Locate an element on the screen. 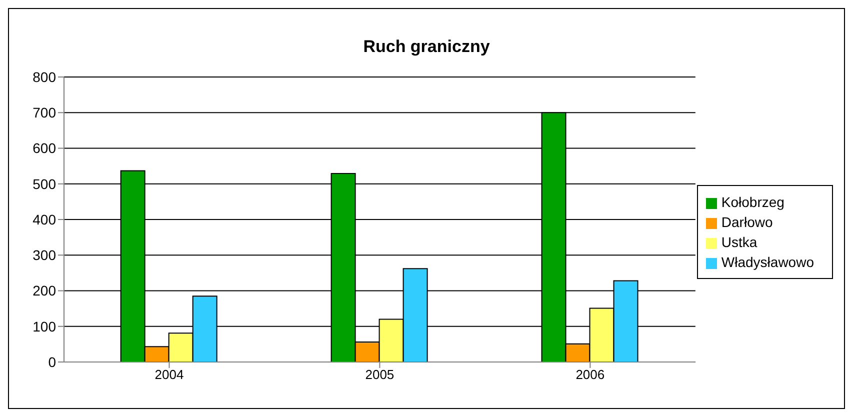 The image size is (851, 415). y-tick-label: 800 is located at coordinates (44, 76).